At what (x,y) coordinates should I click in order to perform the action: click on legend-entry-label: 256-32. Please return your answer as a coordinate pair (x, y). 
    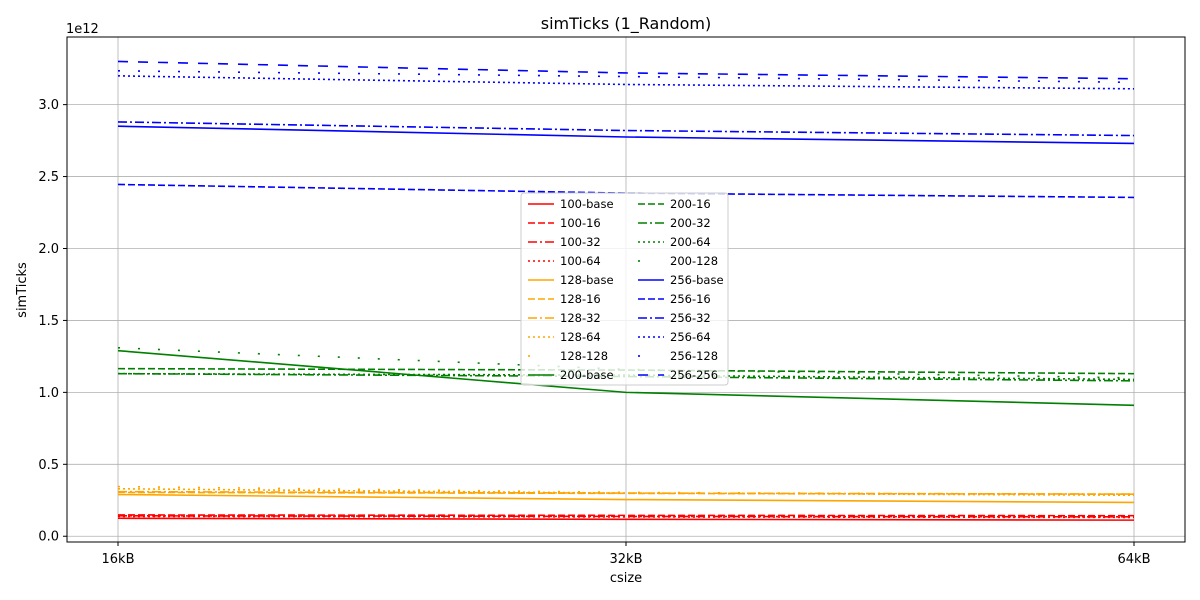
    Looking at the image, I should click on (690, 318).